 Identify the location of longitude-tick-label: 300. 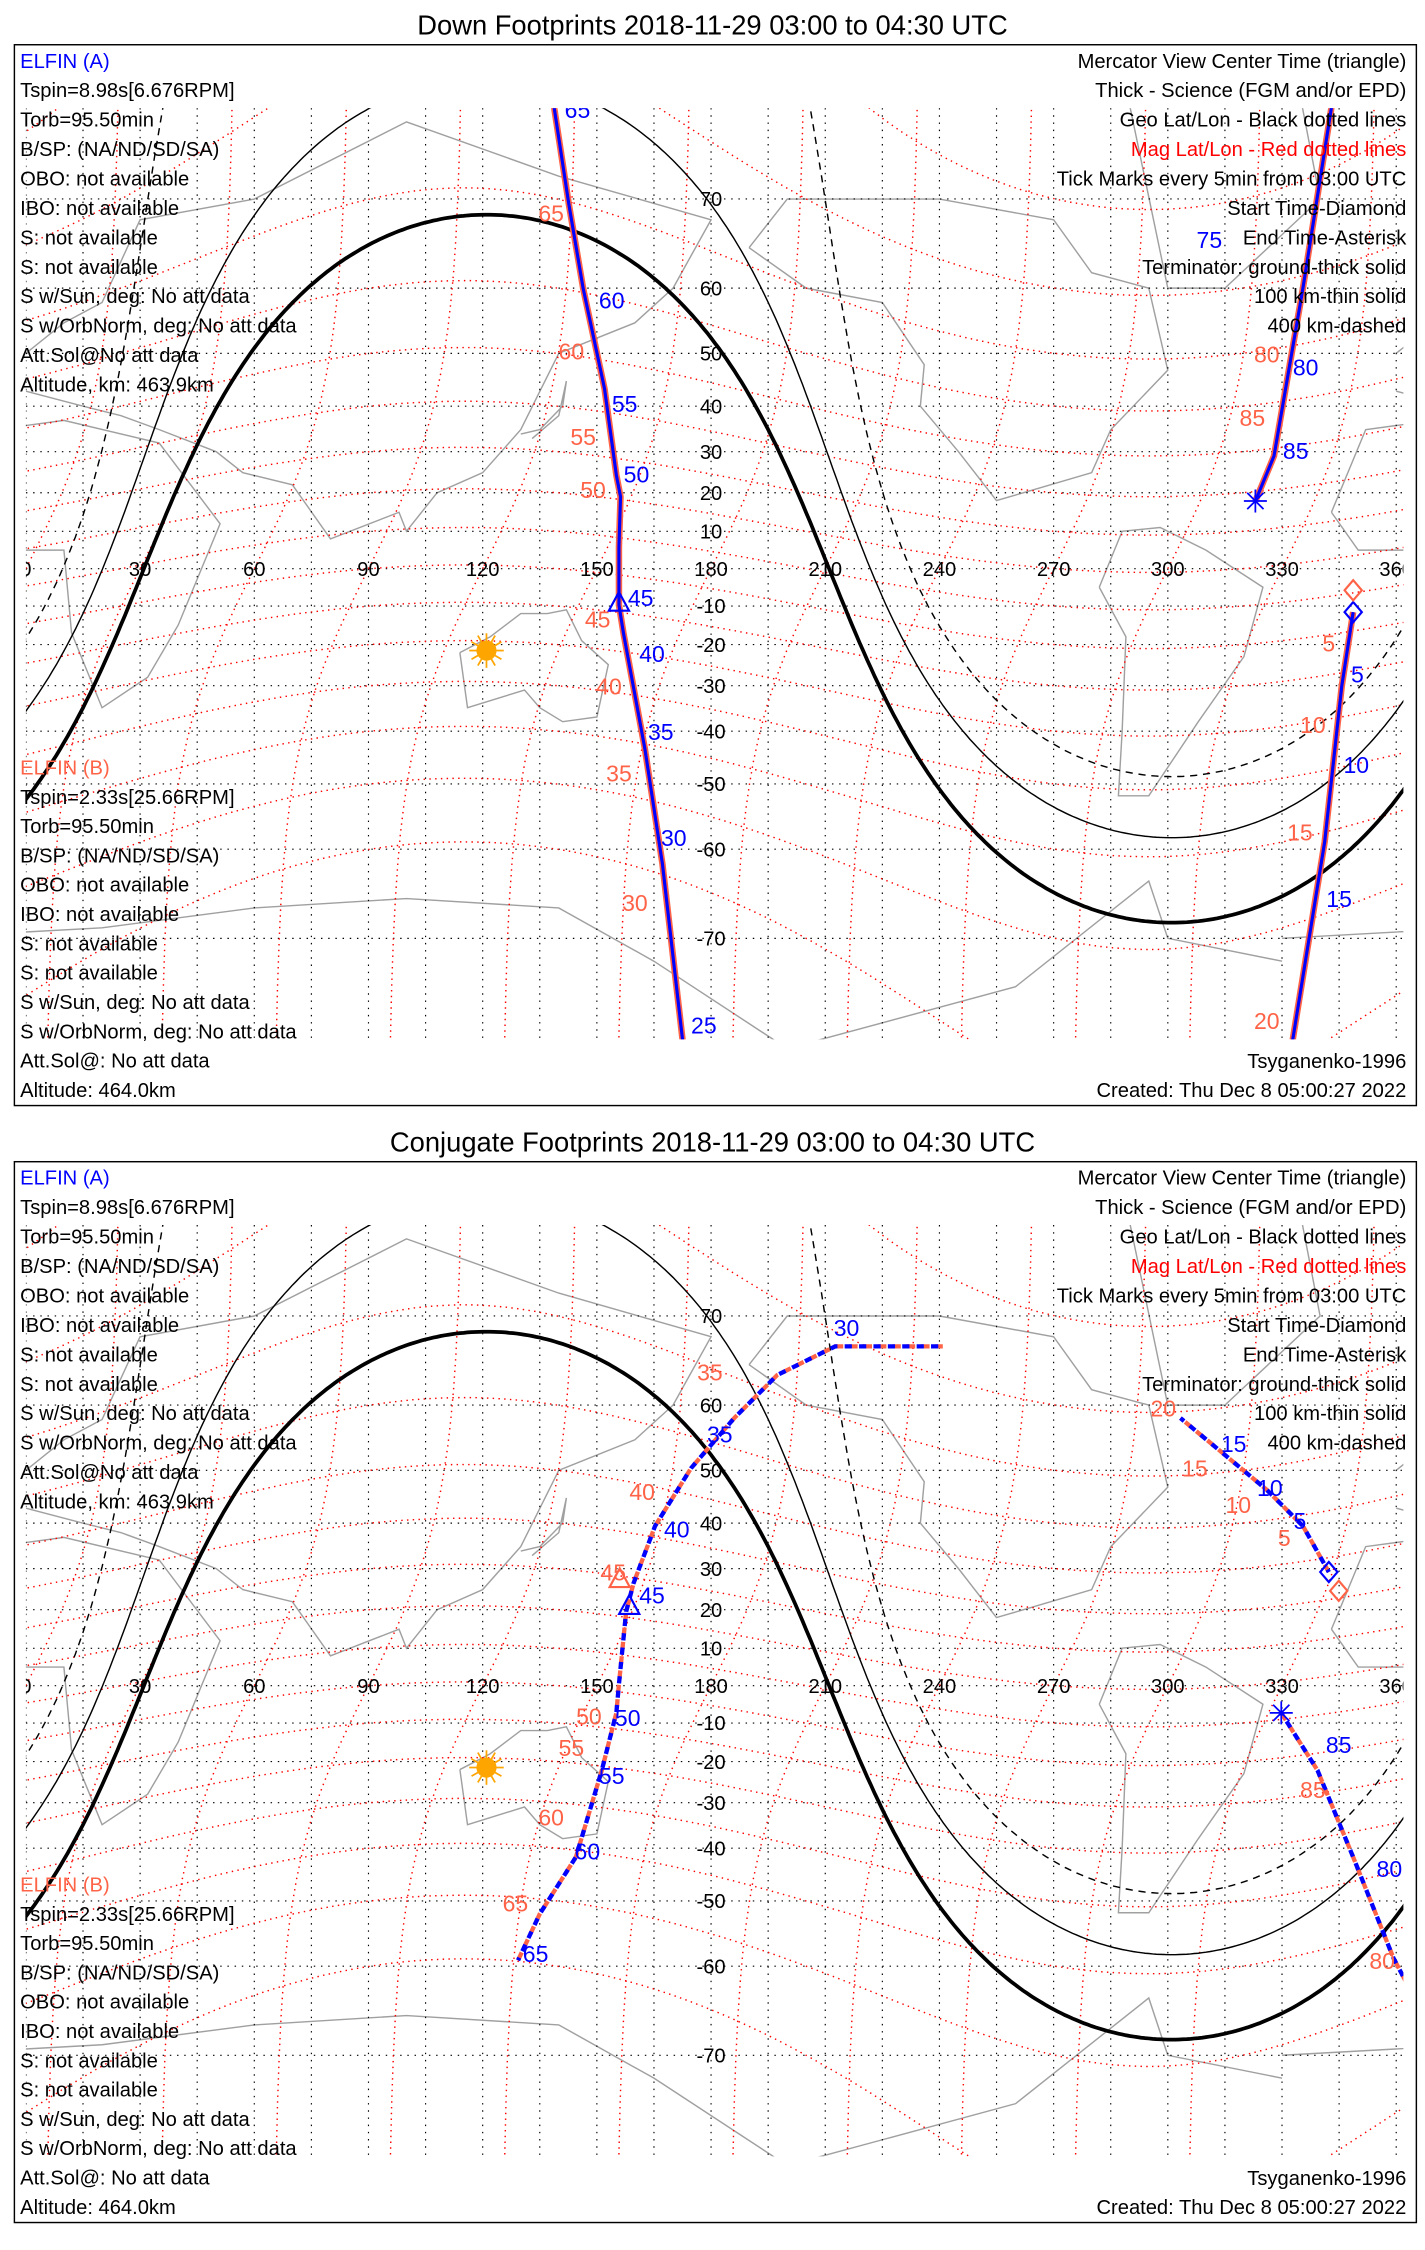
(1168, 1687).